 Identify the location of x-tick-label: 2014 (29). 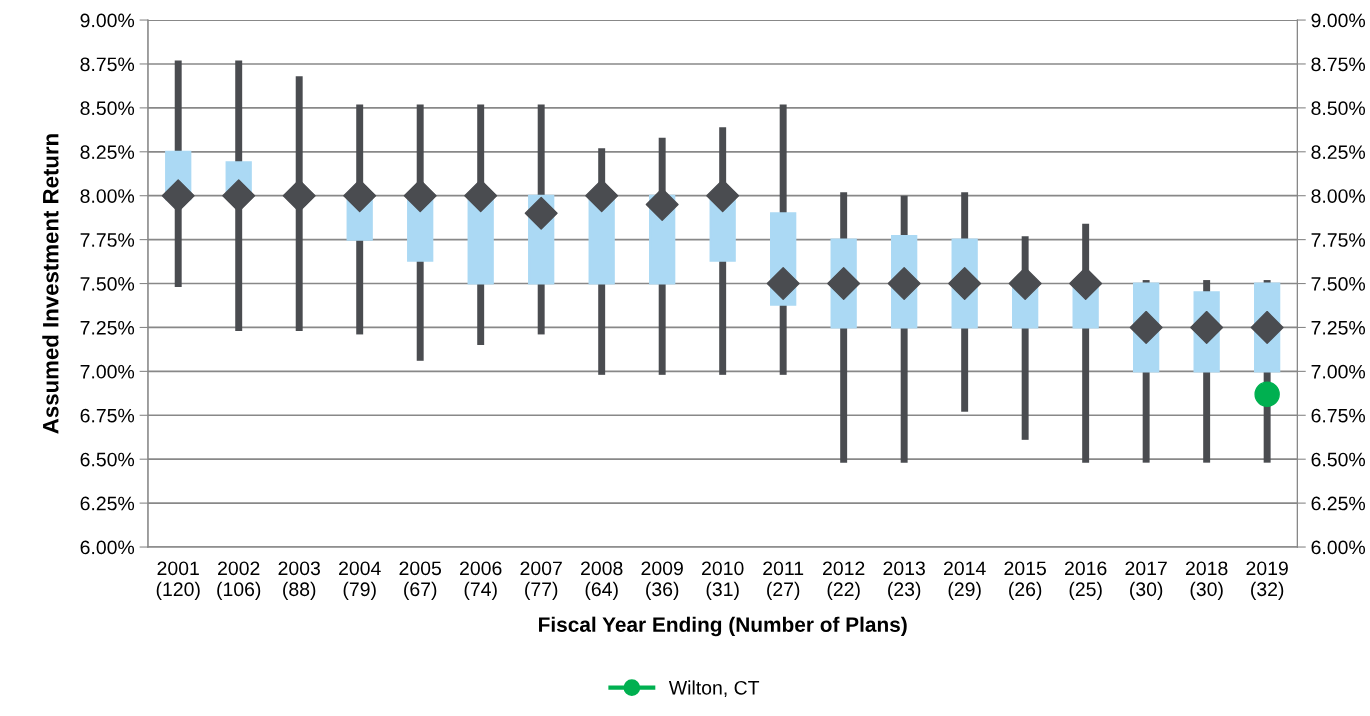
(965, 580).